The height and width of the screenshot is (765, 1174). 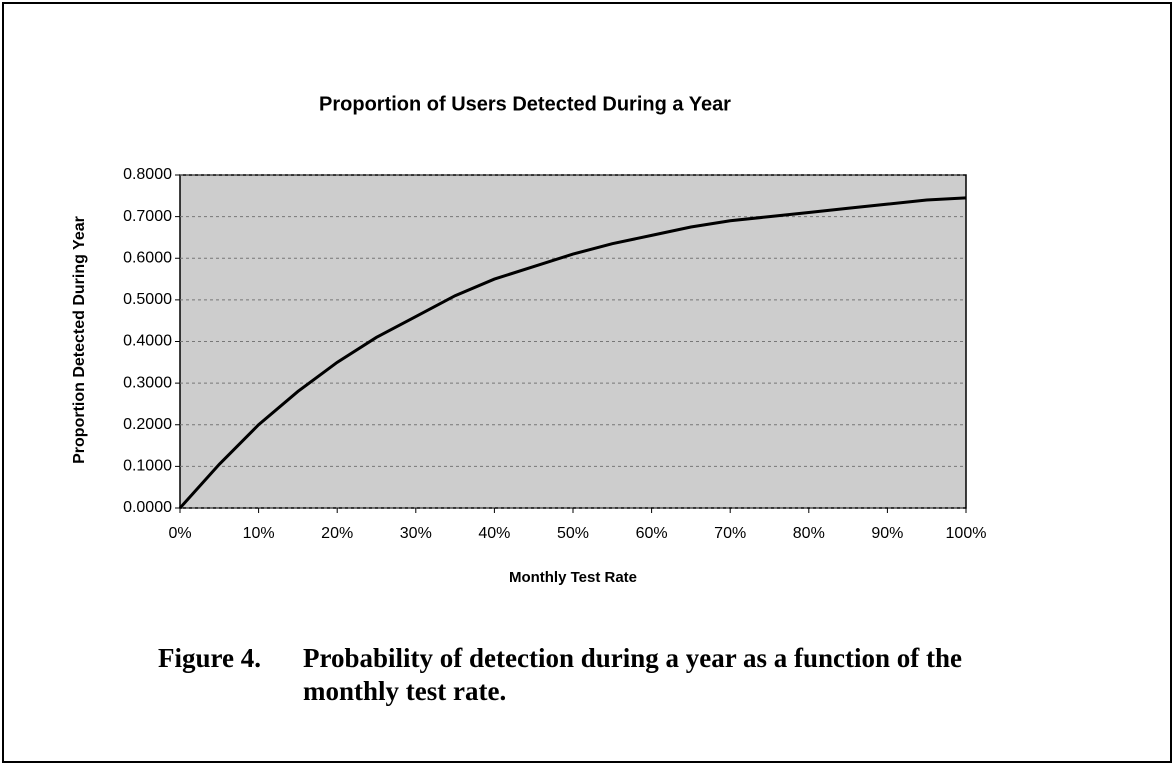 I want to click on caption-label: Figure 4., so click(x=209, y=658).